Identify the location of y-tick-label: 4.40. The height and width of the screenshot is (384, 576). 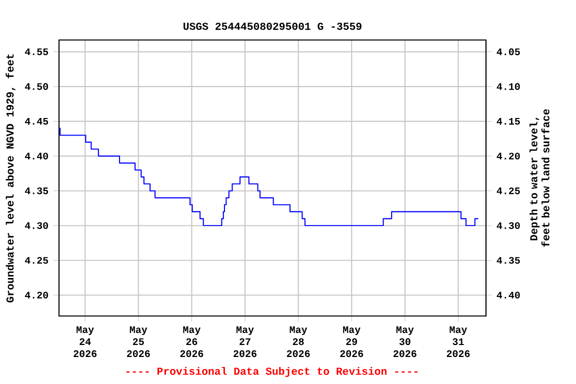
(36, 156).